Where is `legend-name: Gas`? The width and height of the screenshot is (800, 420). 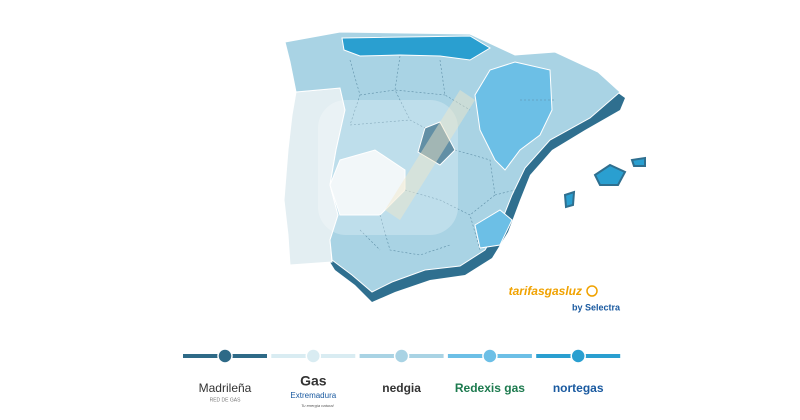
legend-name: Gas is located at coordinates (313, 381).